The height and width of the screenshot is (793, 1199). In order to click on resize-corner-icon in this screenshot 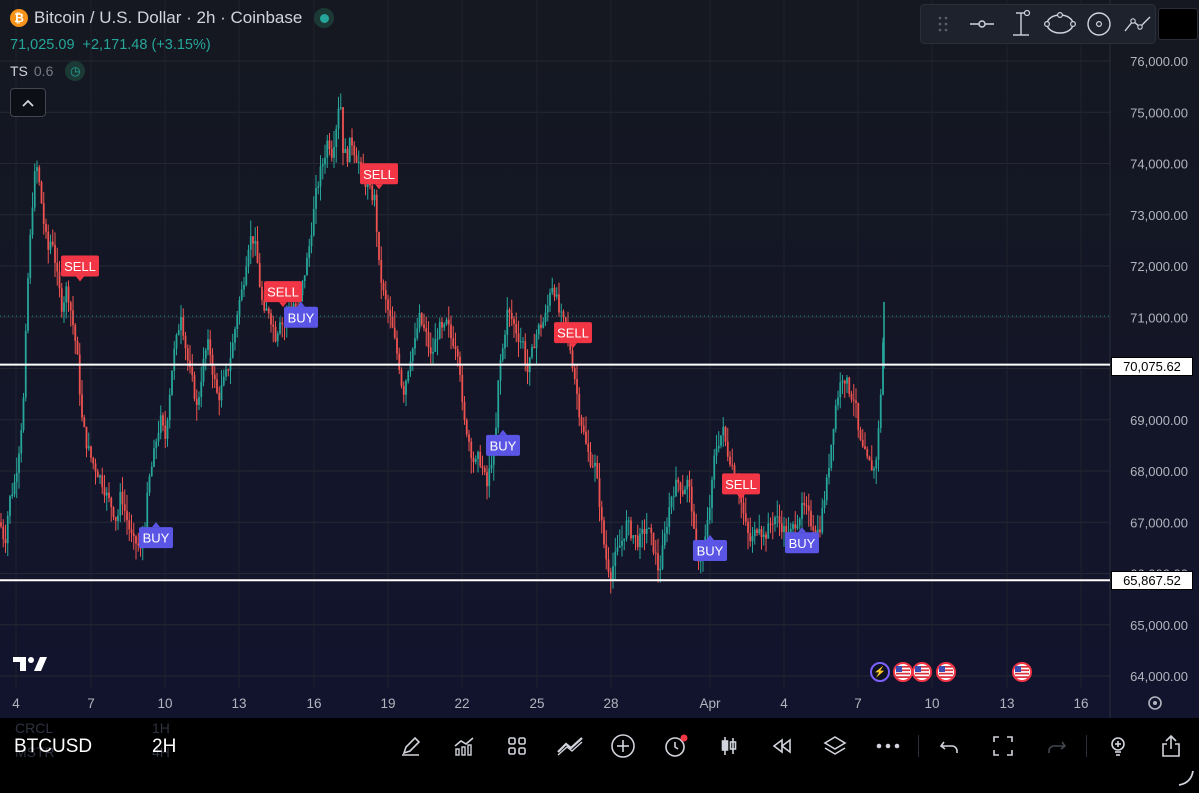, I will do `click(1186, 778)`.